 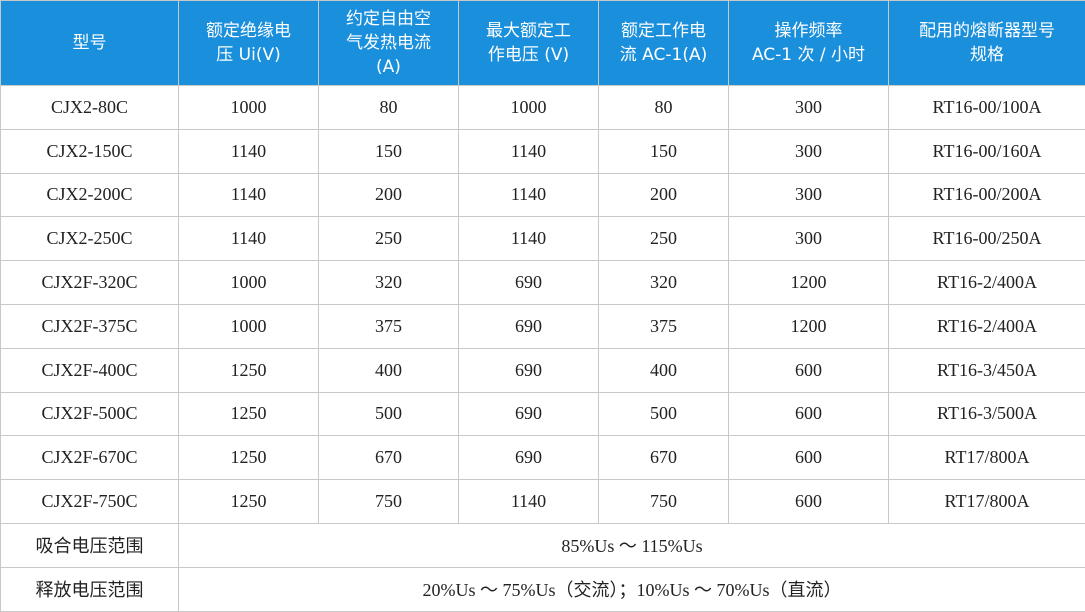 I want to click on table-cell: CJX2-250C, so click(x=89, y=239).